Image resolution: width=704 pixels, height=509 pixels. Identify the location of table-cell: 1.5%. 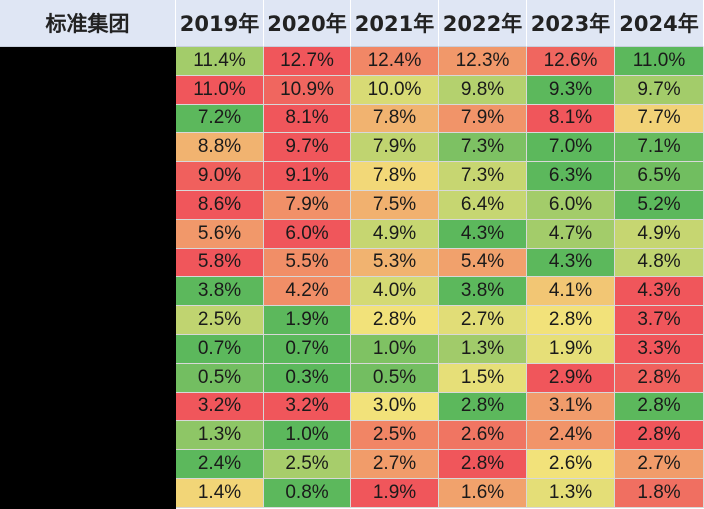
(483, 378).